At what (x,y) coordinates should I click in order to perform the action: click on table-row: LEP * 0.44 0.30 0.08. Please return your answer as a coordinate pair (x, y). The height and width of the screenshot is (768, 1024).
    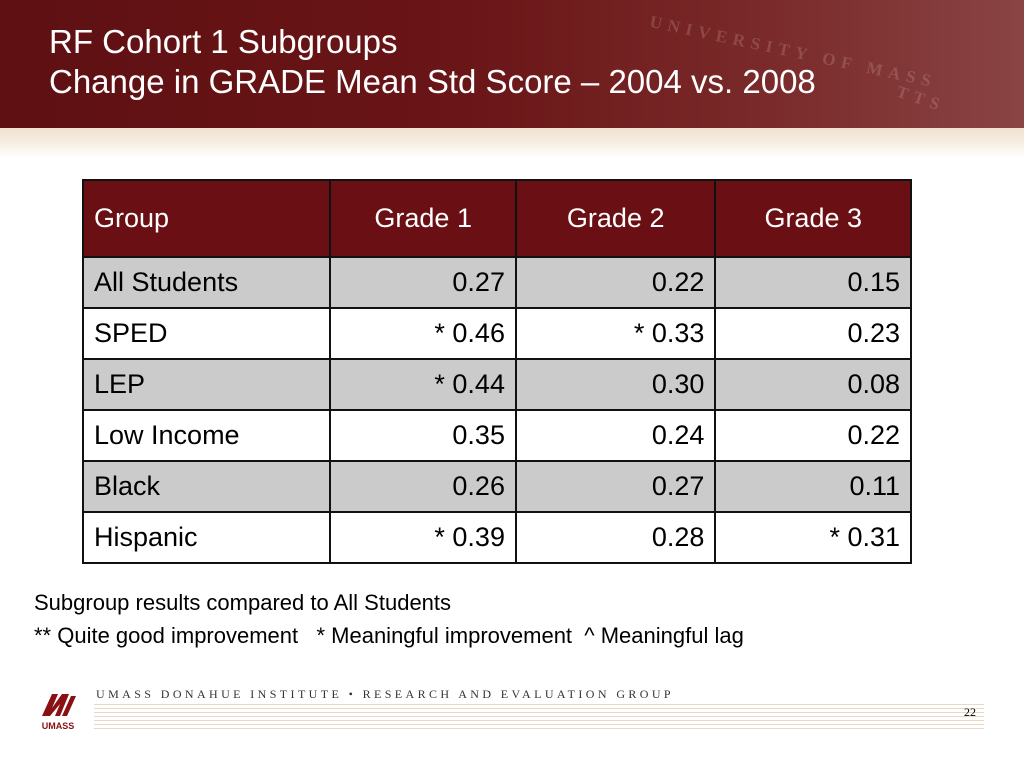
    Looking at the image, I should click on (496, 384).